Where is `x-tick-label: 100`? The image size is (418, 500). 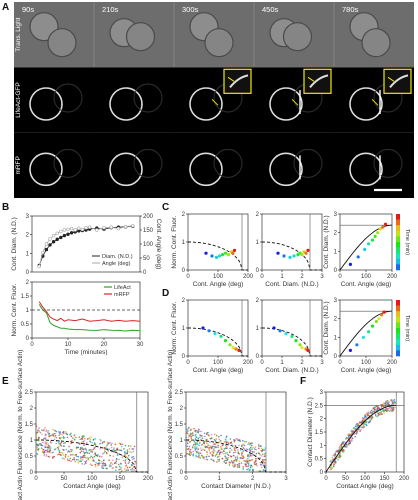
x-tick-label: 100 is located at coordinates (366, 363).